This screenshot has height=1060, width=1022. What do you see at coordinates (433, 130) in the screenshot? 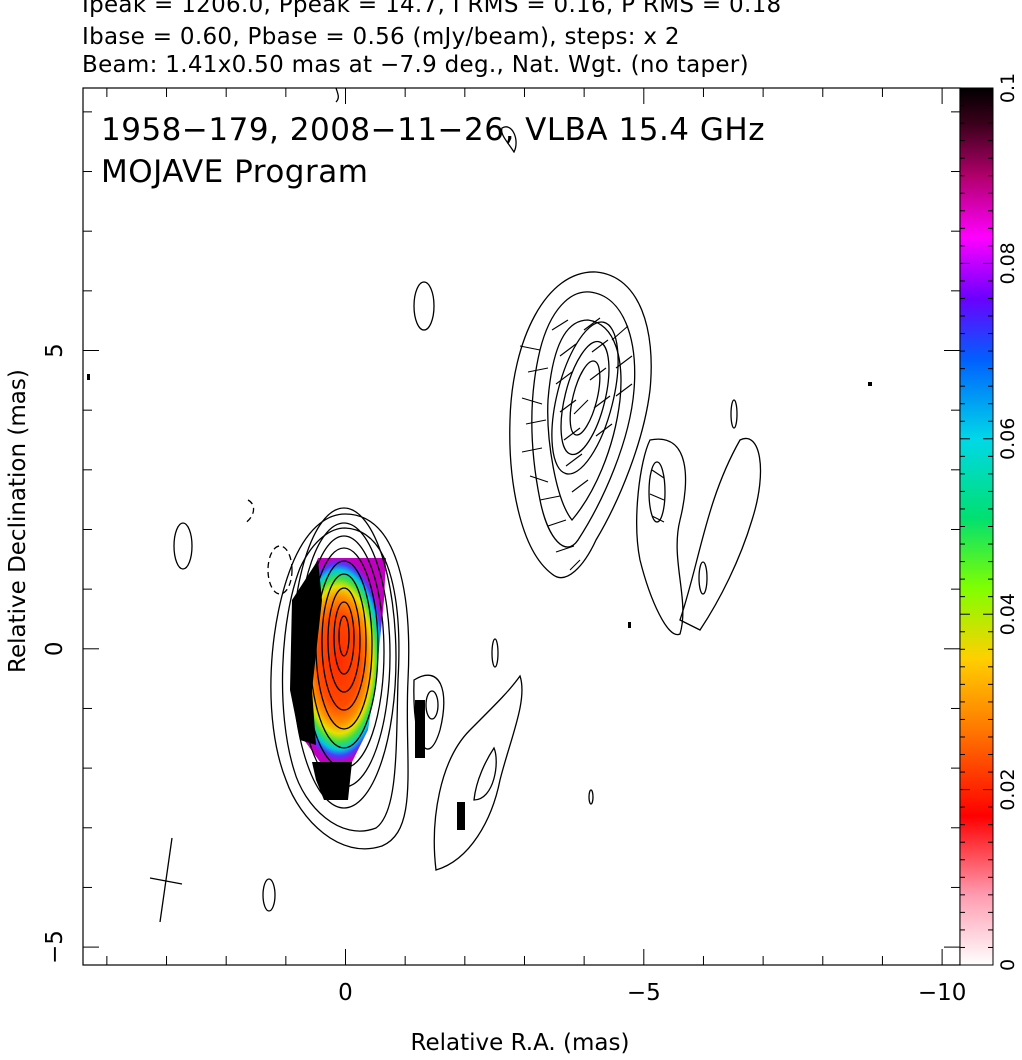
I see `source-annotation: 1958−179, 2008−11−26, VLBA 15.4 GHz` at bounding box center [433, 130].